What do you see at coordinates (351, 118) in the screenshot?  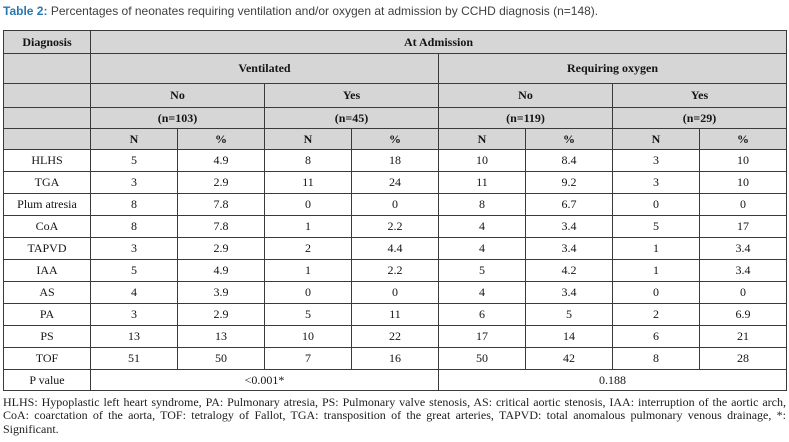 I see `vent-yes-n-cell: (n=45)` at bounding box center [351, 118].